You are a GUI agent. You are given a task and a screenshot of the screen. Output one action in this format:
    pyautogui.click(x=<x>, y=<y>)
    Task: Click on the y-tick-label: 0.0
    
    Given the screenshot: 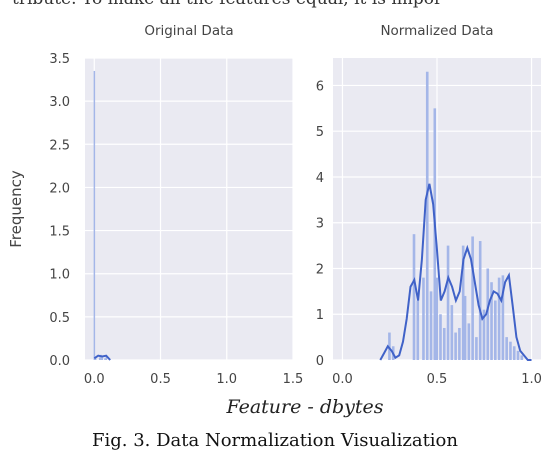 What is the action you would take?
    pyautogui.click(x=59, y=361)
    